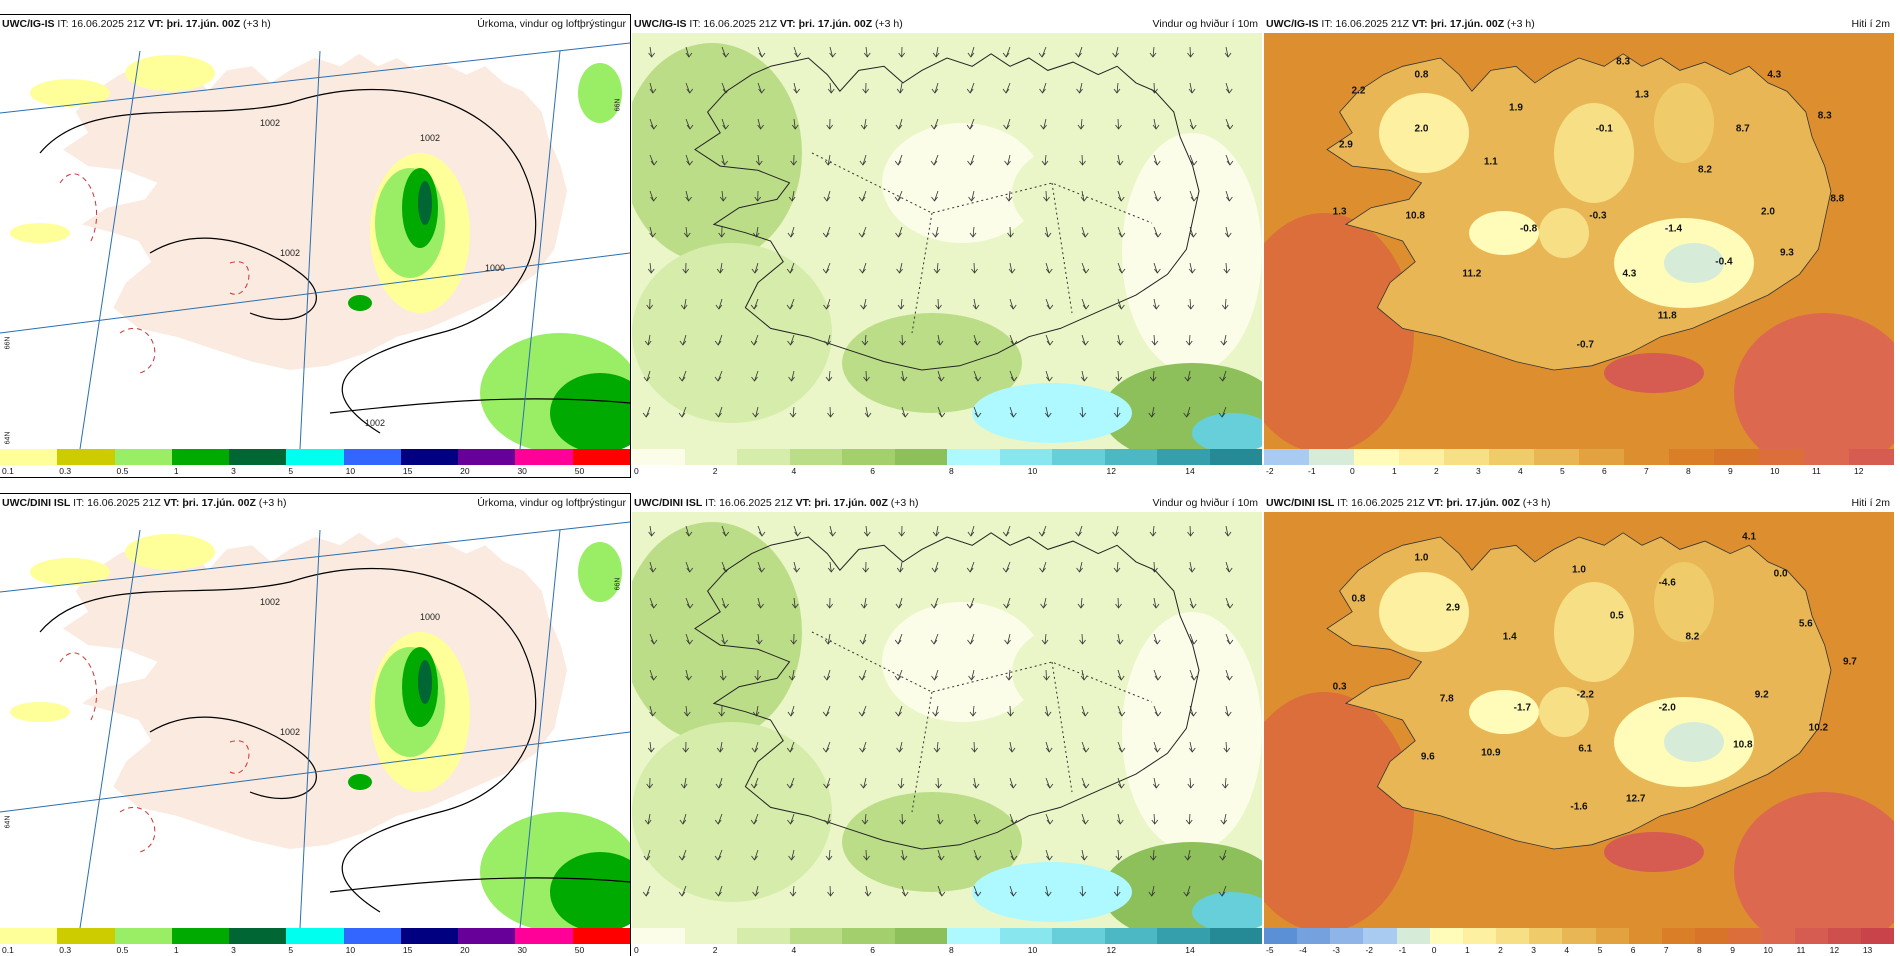 The width and height of the screenshot is (1900, 956). What do you see at coordinates (1597, 216) in the screenshot?
I see `temperature-label: -0.3` at bounding box center [1597, 216].